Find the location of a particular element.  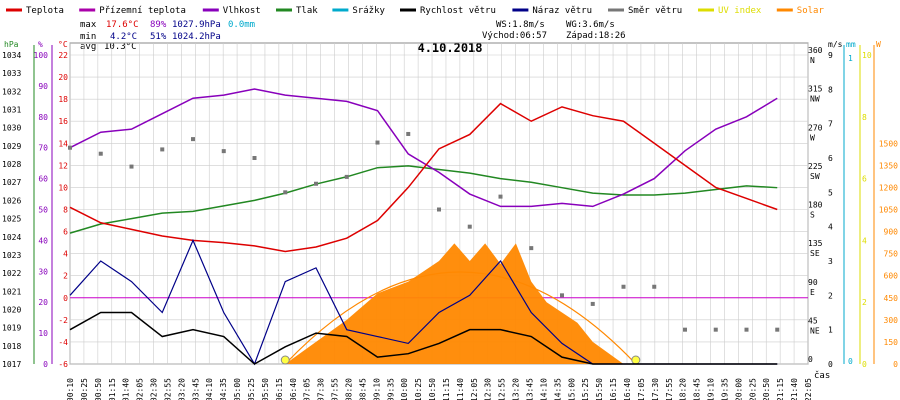

wind-dir-tick: 315 is located at coordinates (815, 89).